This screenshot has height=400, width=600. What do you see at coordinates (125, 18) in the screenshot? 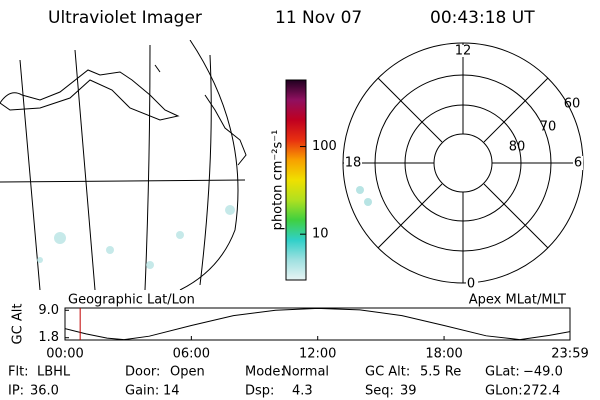
I see `instrument: Ultraviolet Imager` at bounding box center [125, 18].